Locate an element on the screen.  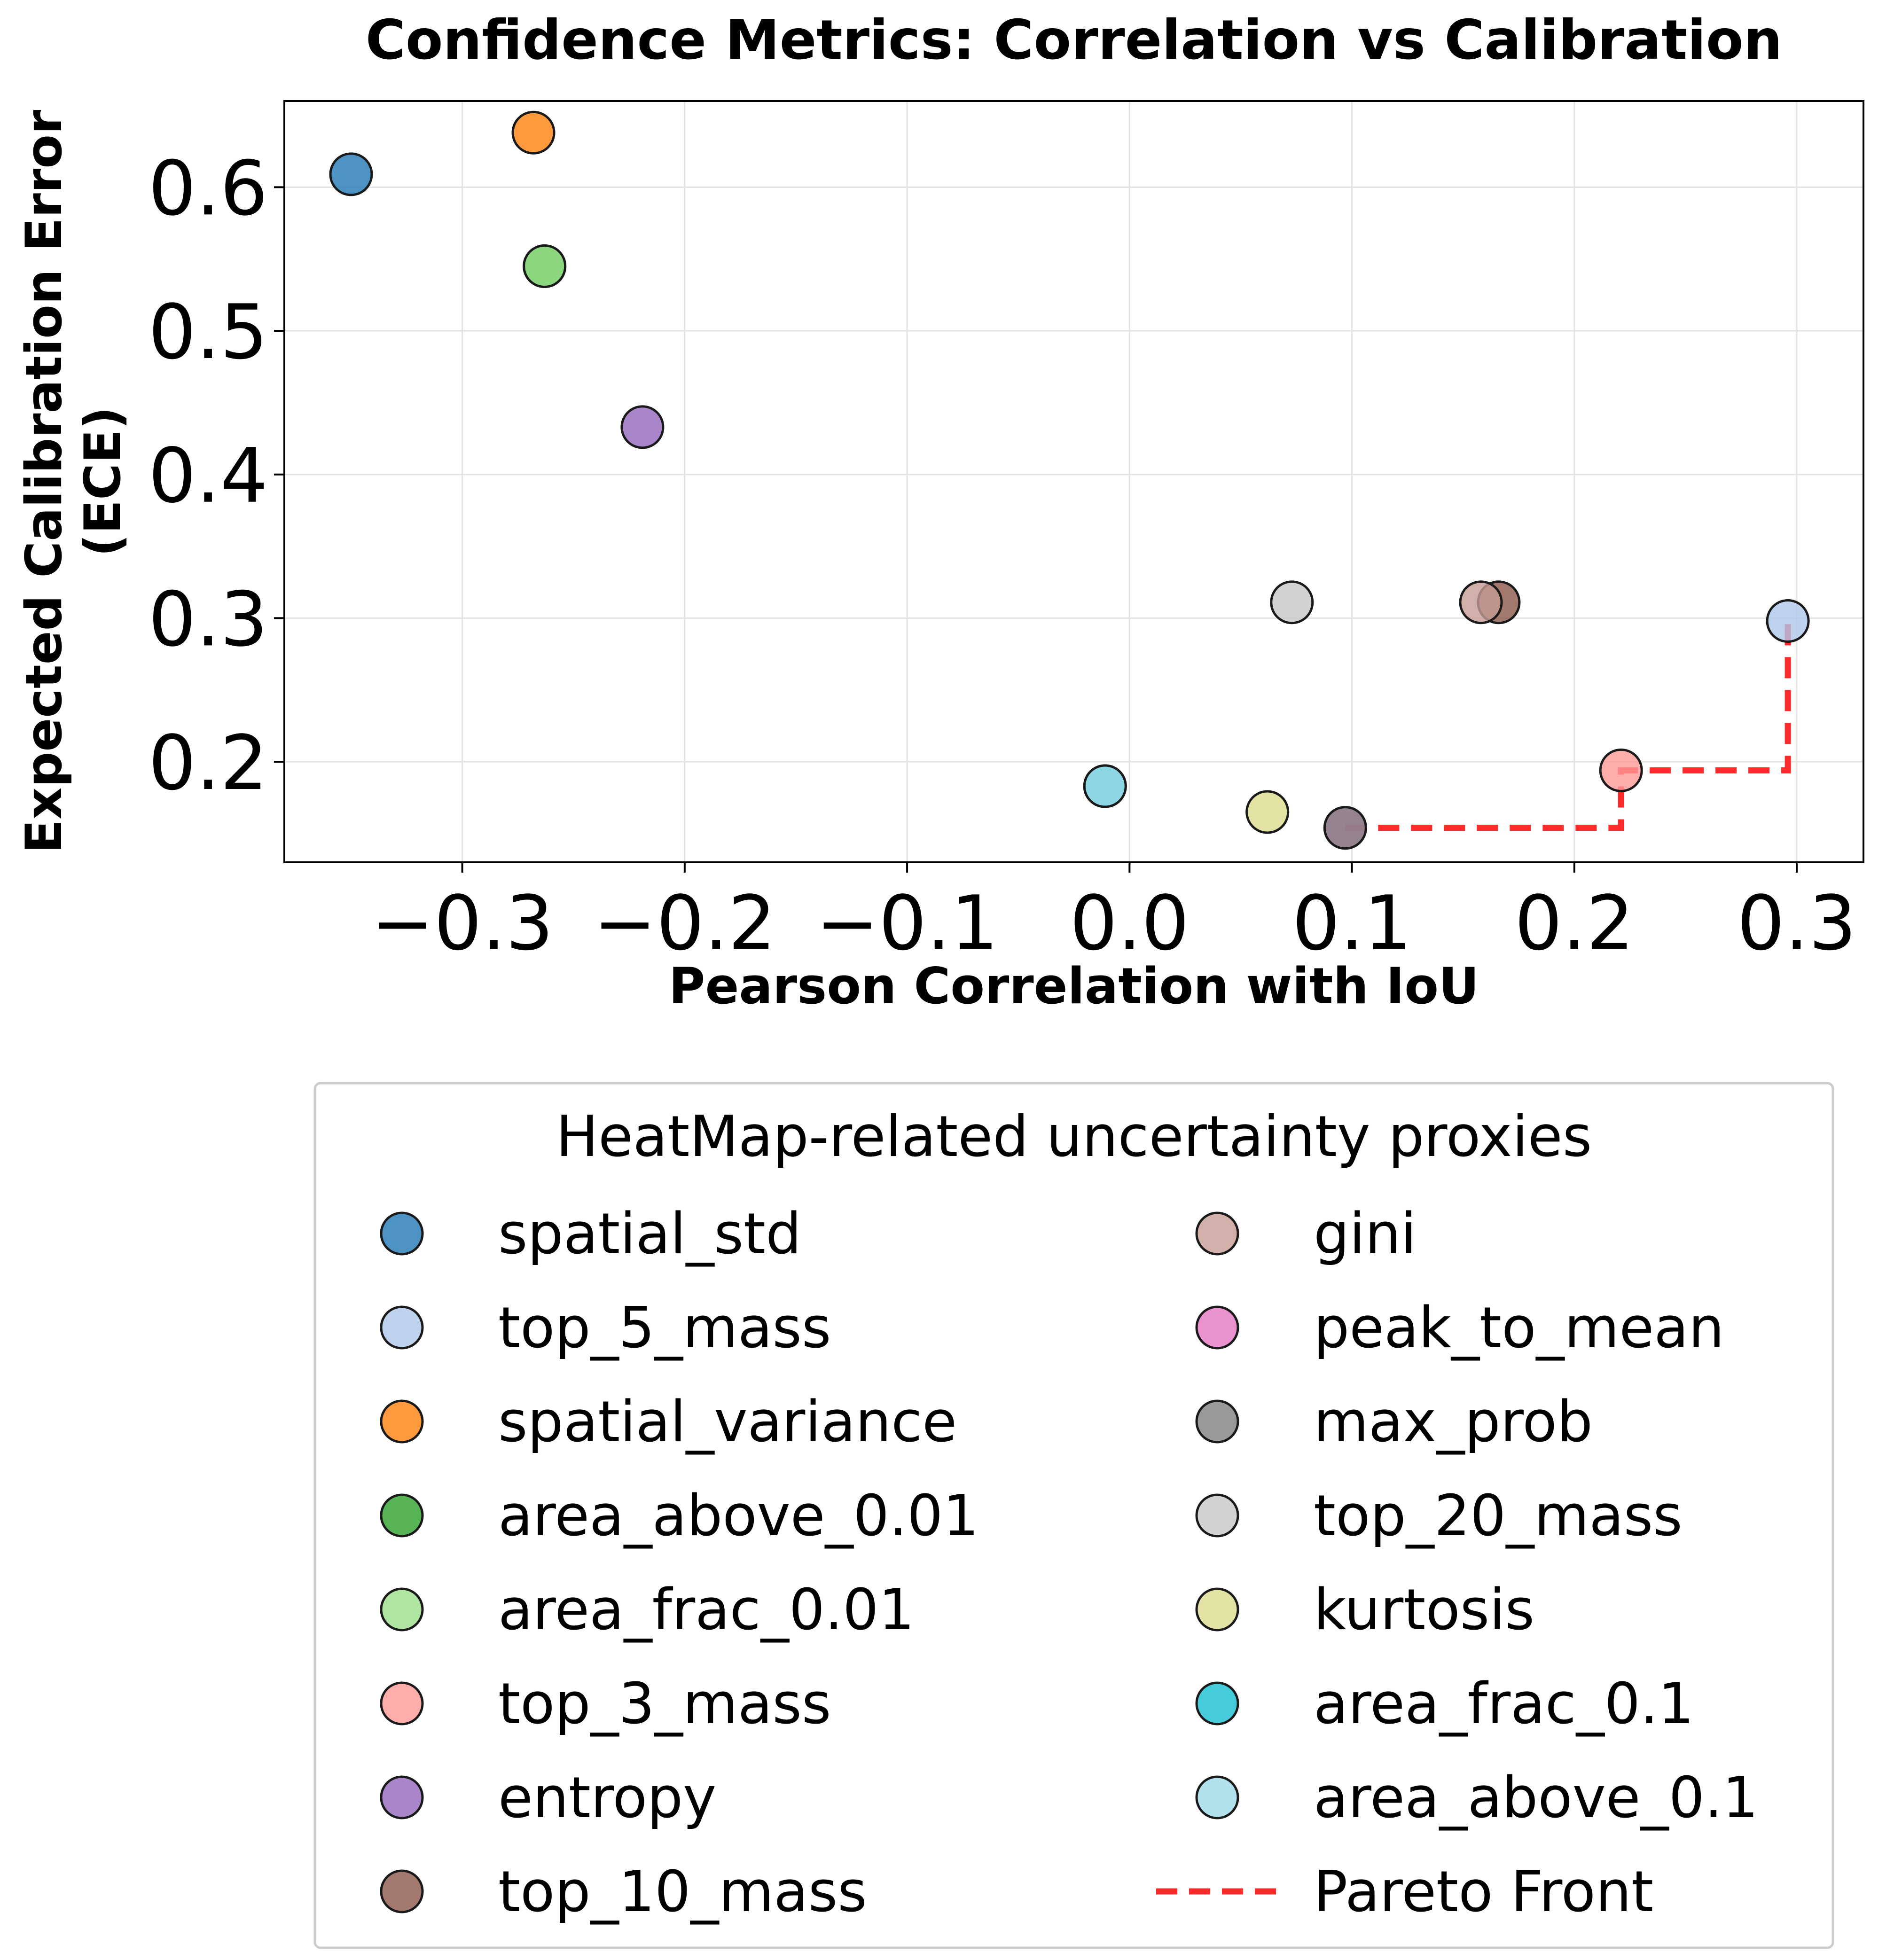
y-axis-ticks: 0.2 0.3 0.4 0.5 0.6 is located at coordinates (216, 475).